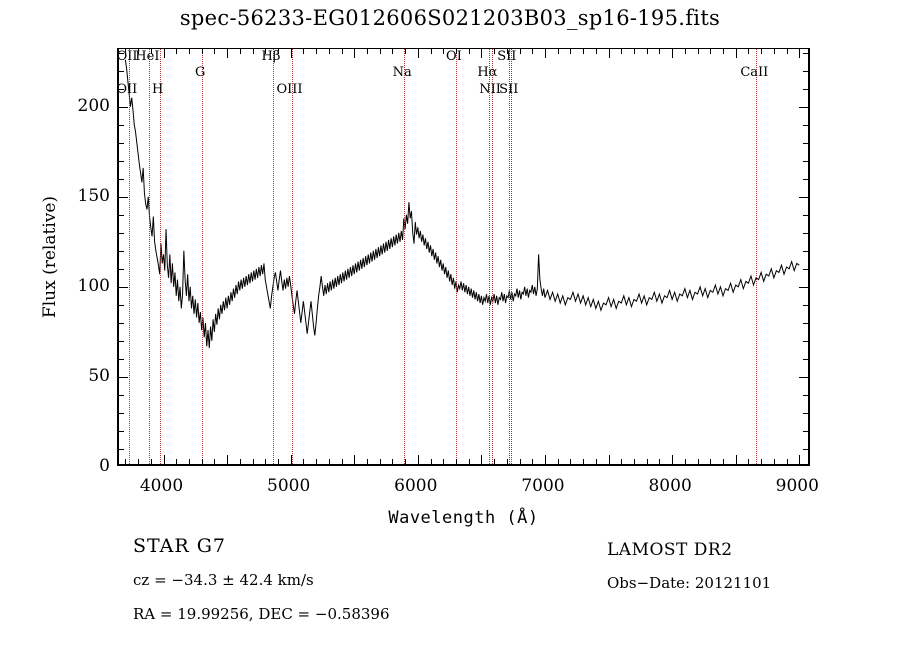 The width and height of the screenshot is (900, 650). I want to click on y-tick-label: 100, so click(93, 285).